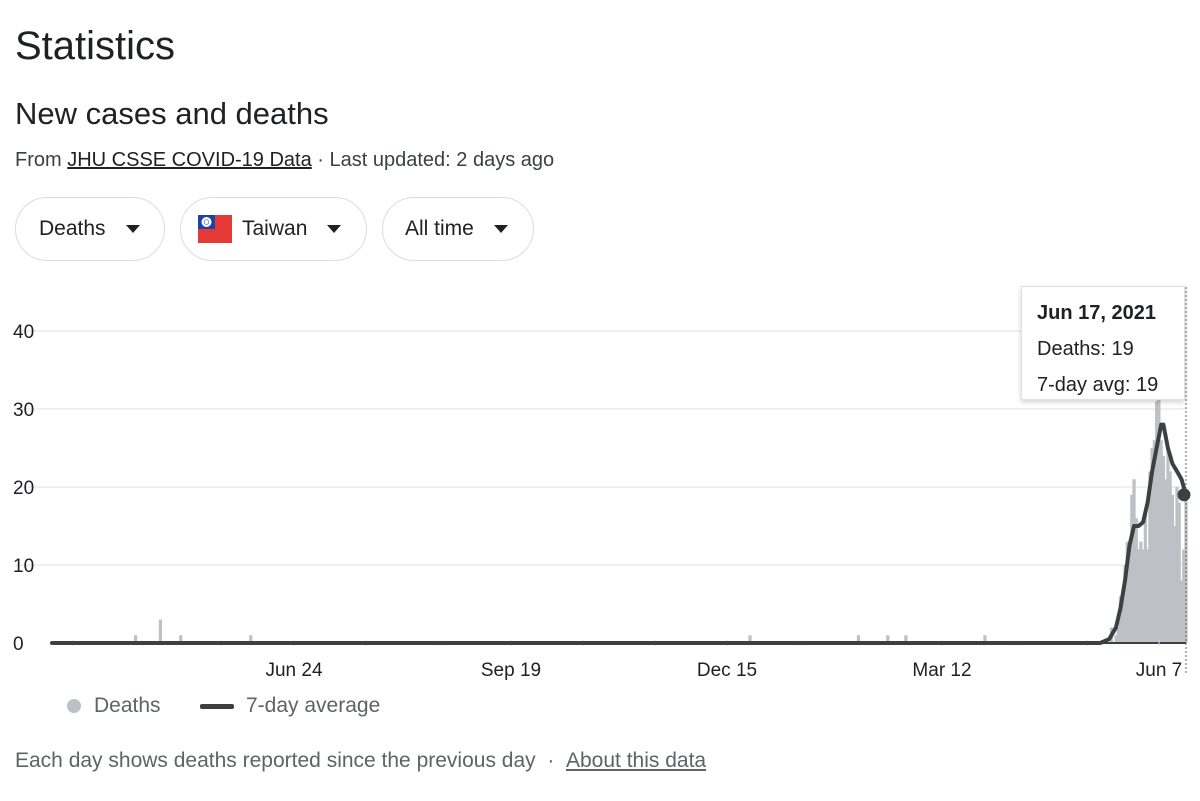 This screenshot has width=1200, height=801. What do you see at coordinates (23, 410) in the screenshot?
I see `y-tick-label: 30` at bounding box center [23, 410].